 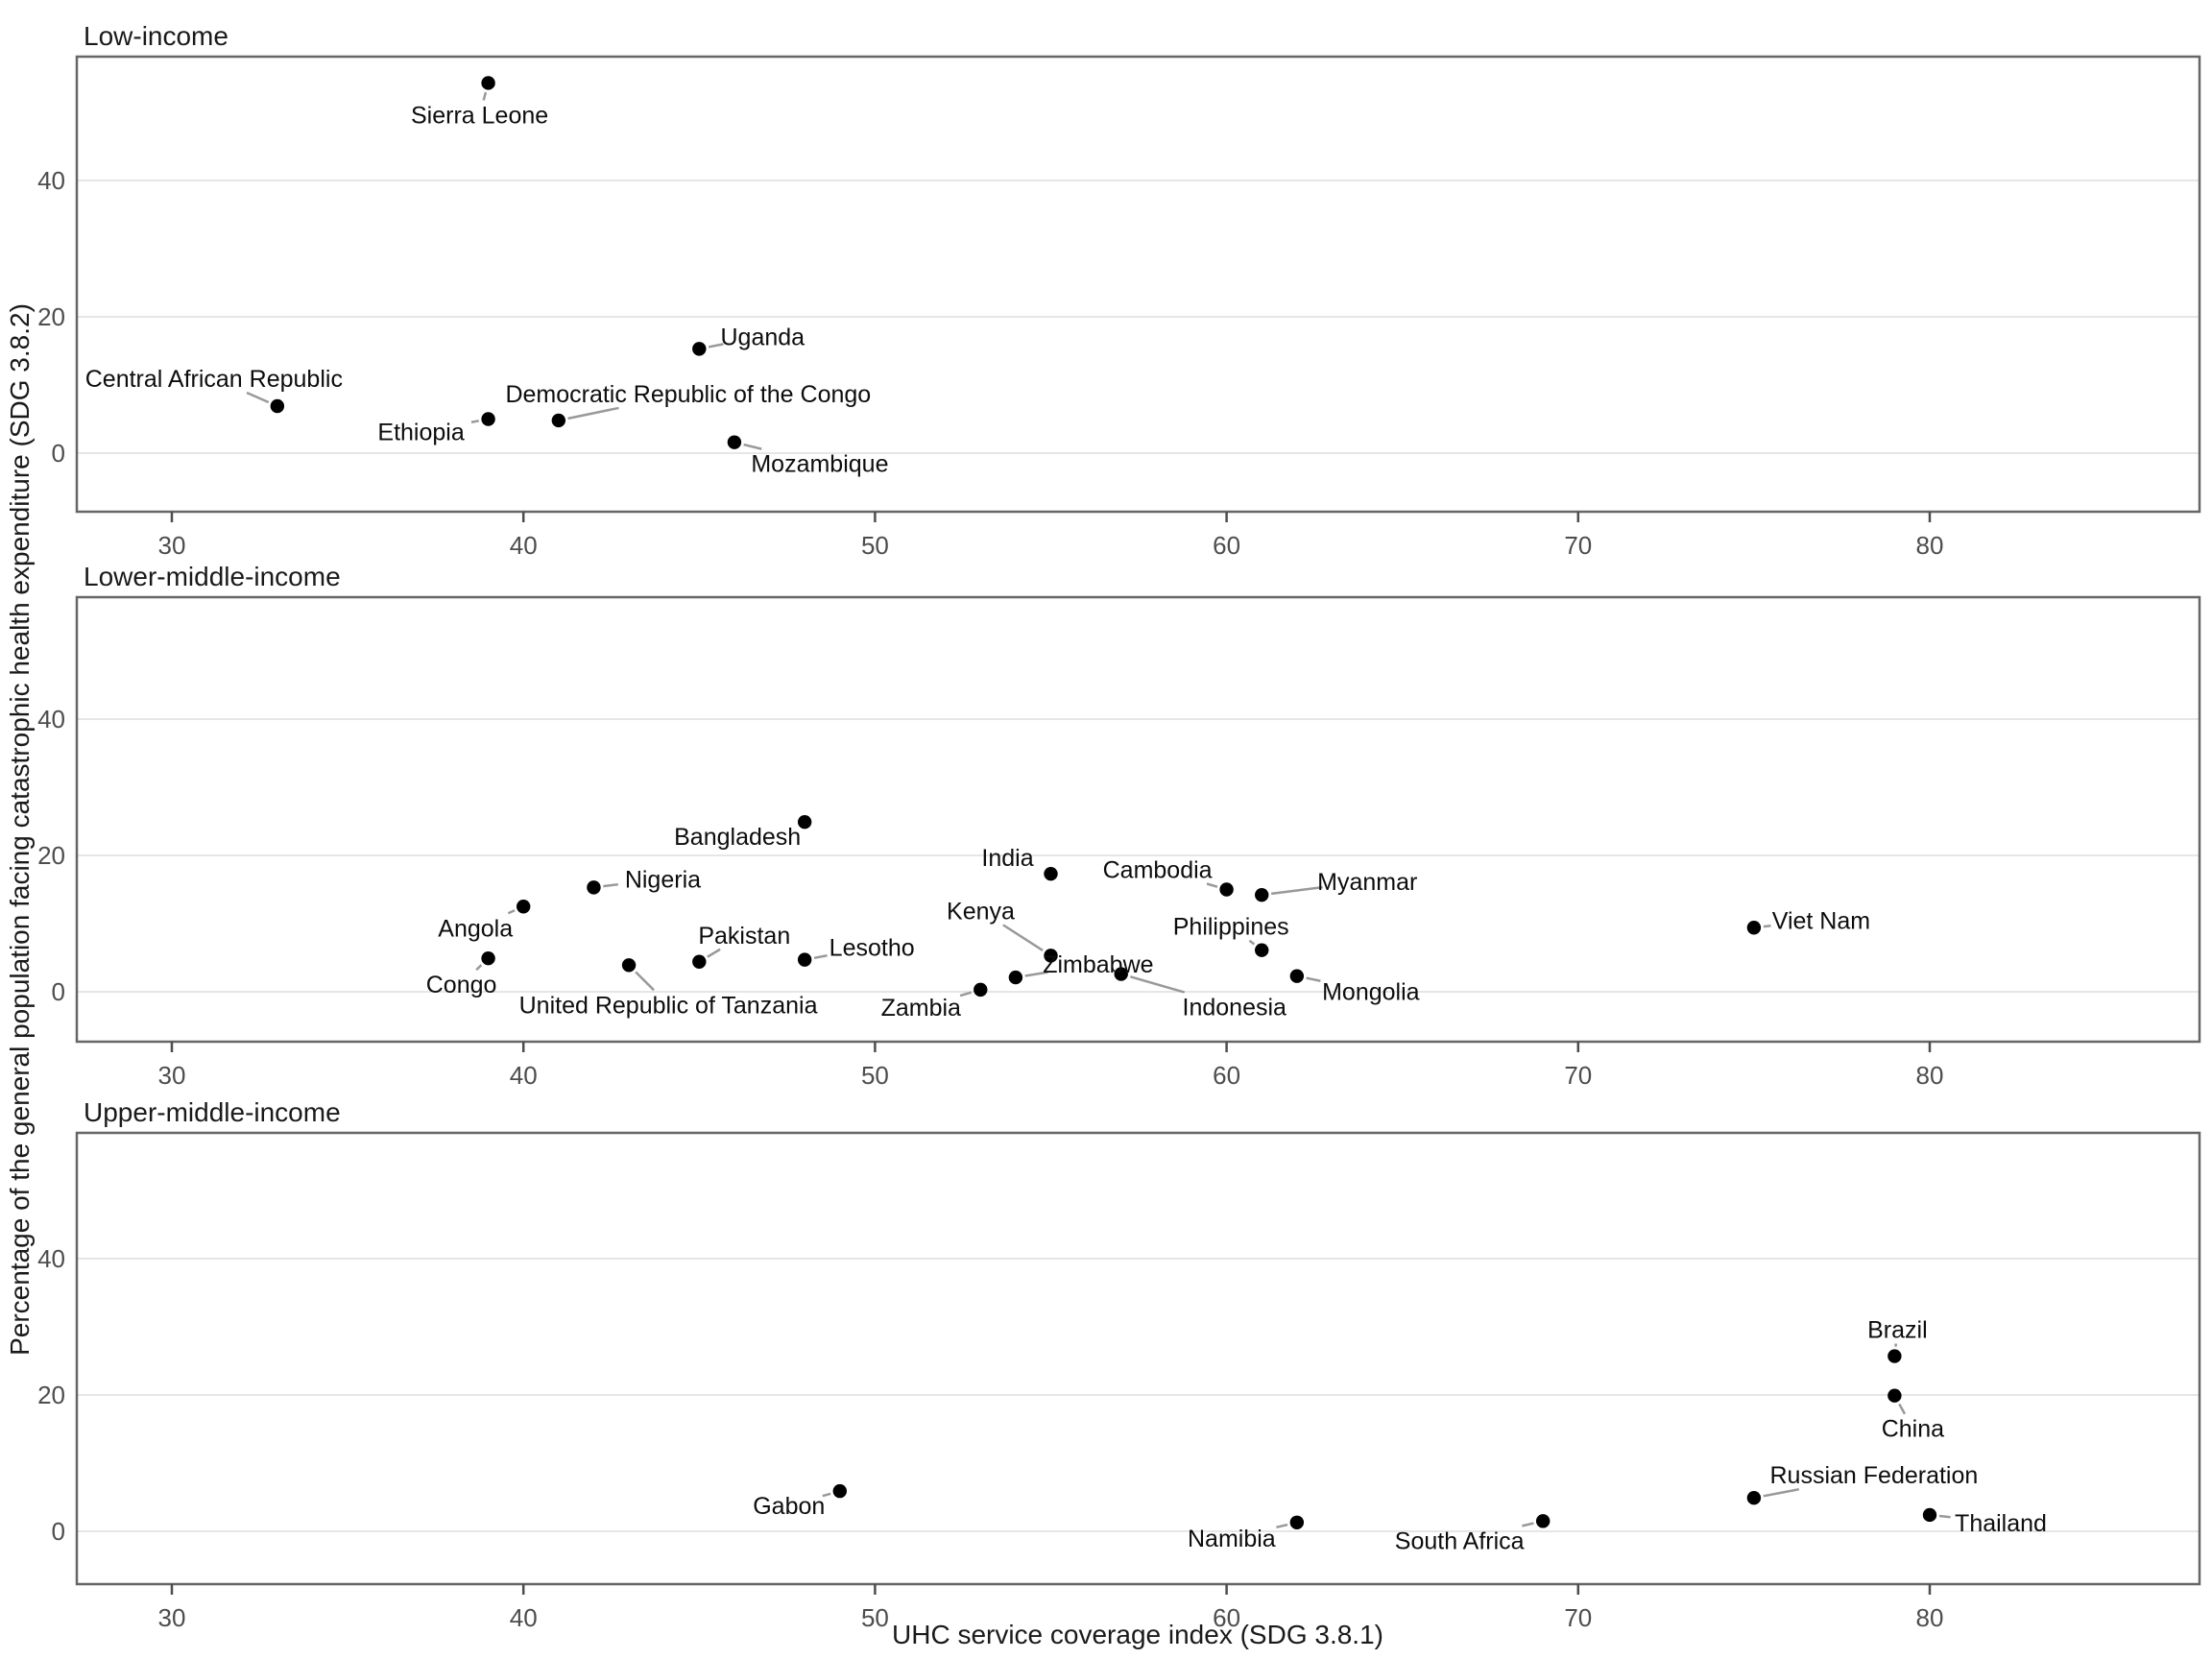 I want to click on label-connector-angola, so click(x=512, y=912).